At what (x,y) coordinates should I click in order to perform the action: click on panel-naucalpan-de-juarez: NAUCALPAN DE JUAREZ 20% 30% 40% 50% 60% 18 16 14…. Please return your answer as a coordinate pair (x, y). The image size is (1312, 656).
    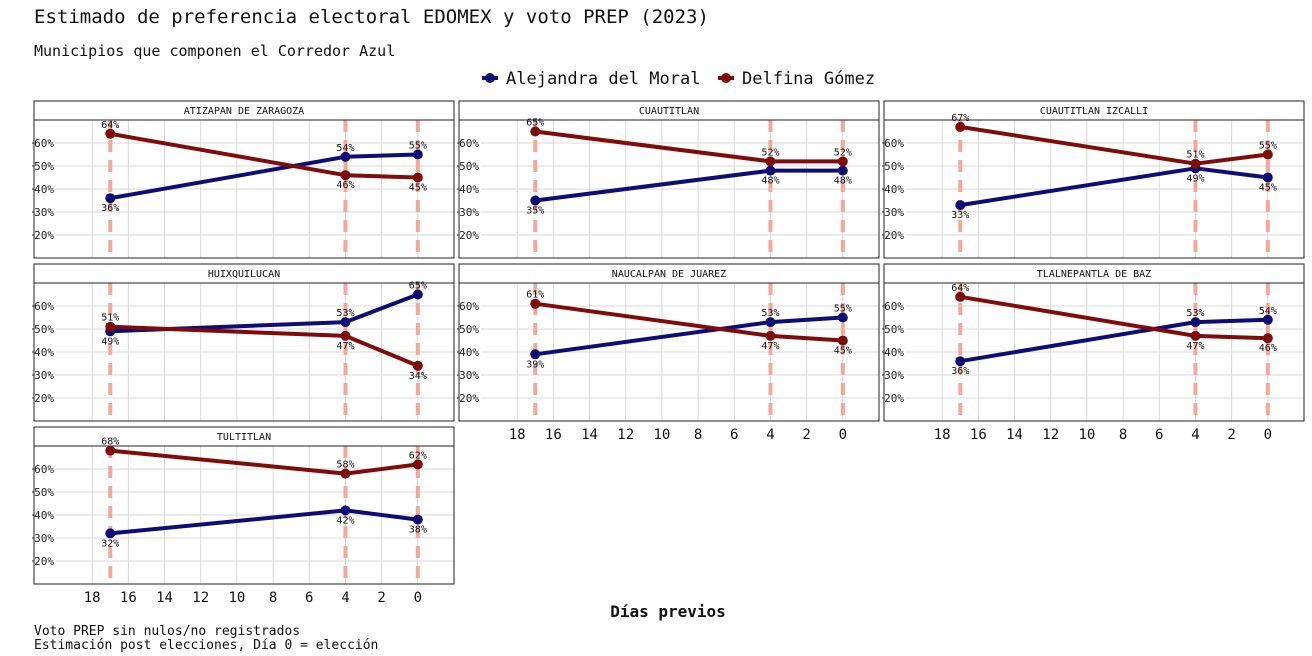
    Looking at the image, I should click on (668, 353).